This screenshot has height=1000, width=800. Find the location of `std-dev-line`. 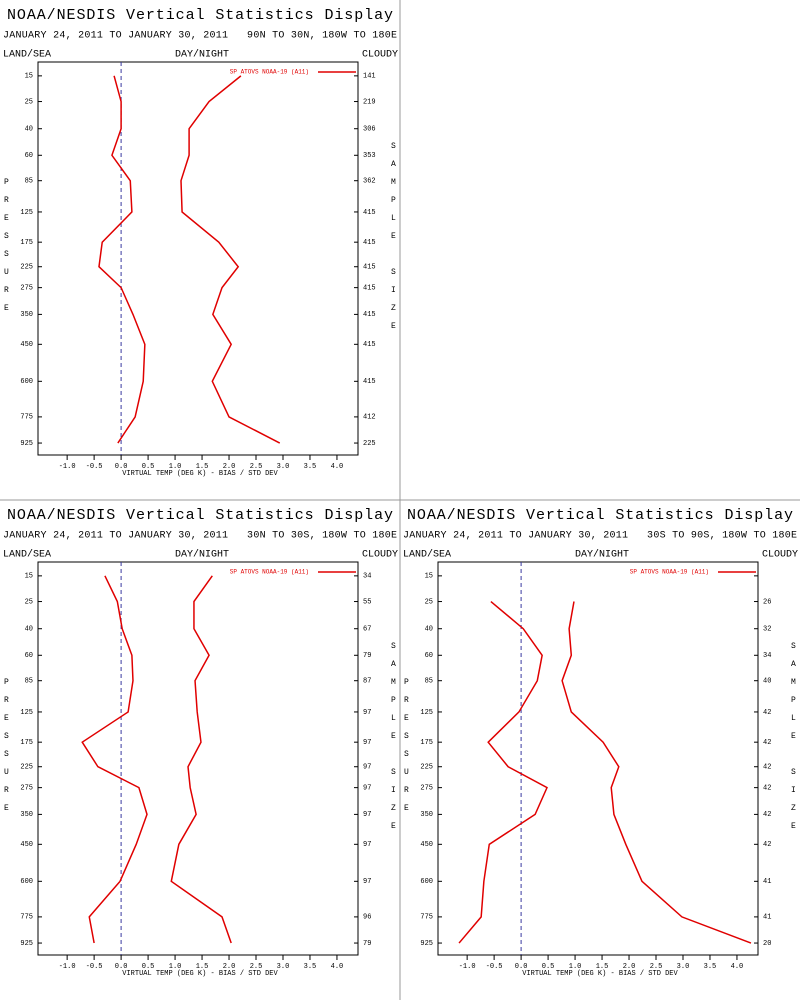

std-dev-line is located at coordinates (230, 259).